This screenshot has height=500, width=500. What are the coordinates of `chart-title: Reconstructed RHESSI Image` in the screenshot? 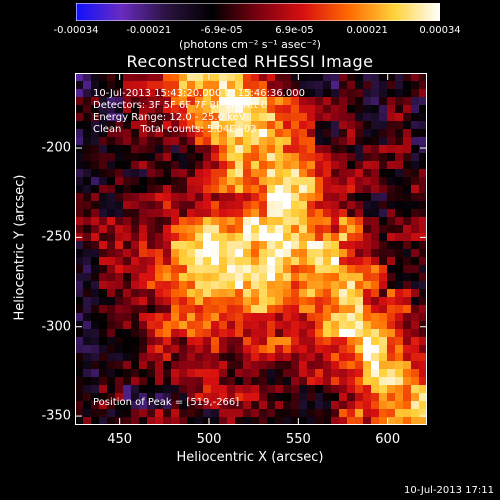 It's located at (250, 61).